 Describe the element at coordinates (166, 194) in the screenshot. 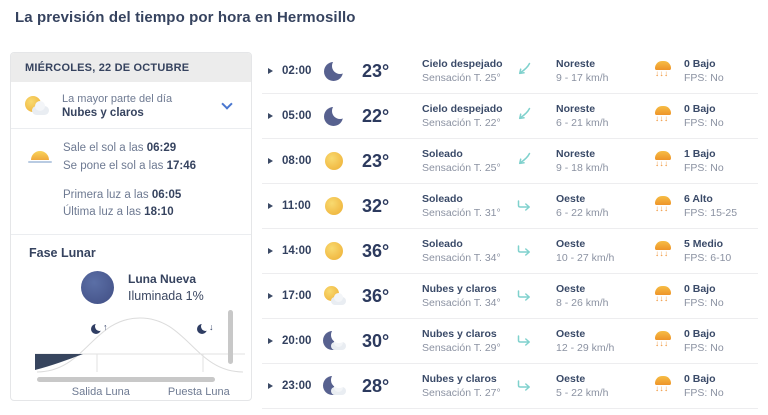

I see `first-light-time: 06:05` at that location.